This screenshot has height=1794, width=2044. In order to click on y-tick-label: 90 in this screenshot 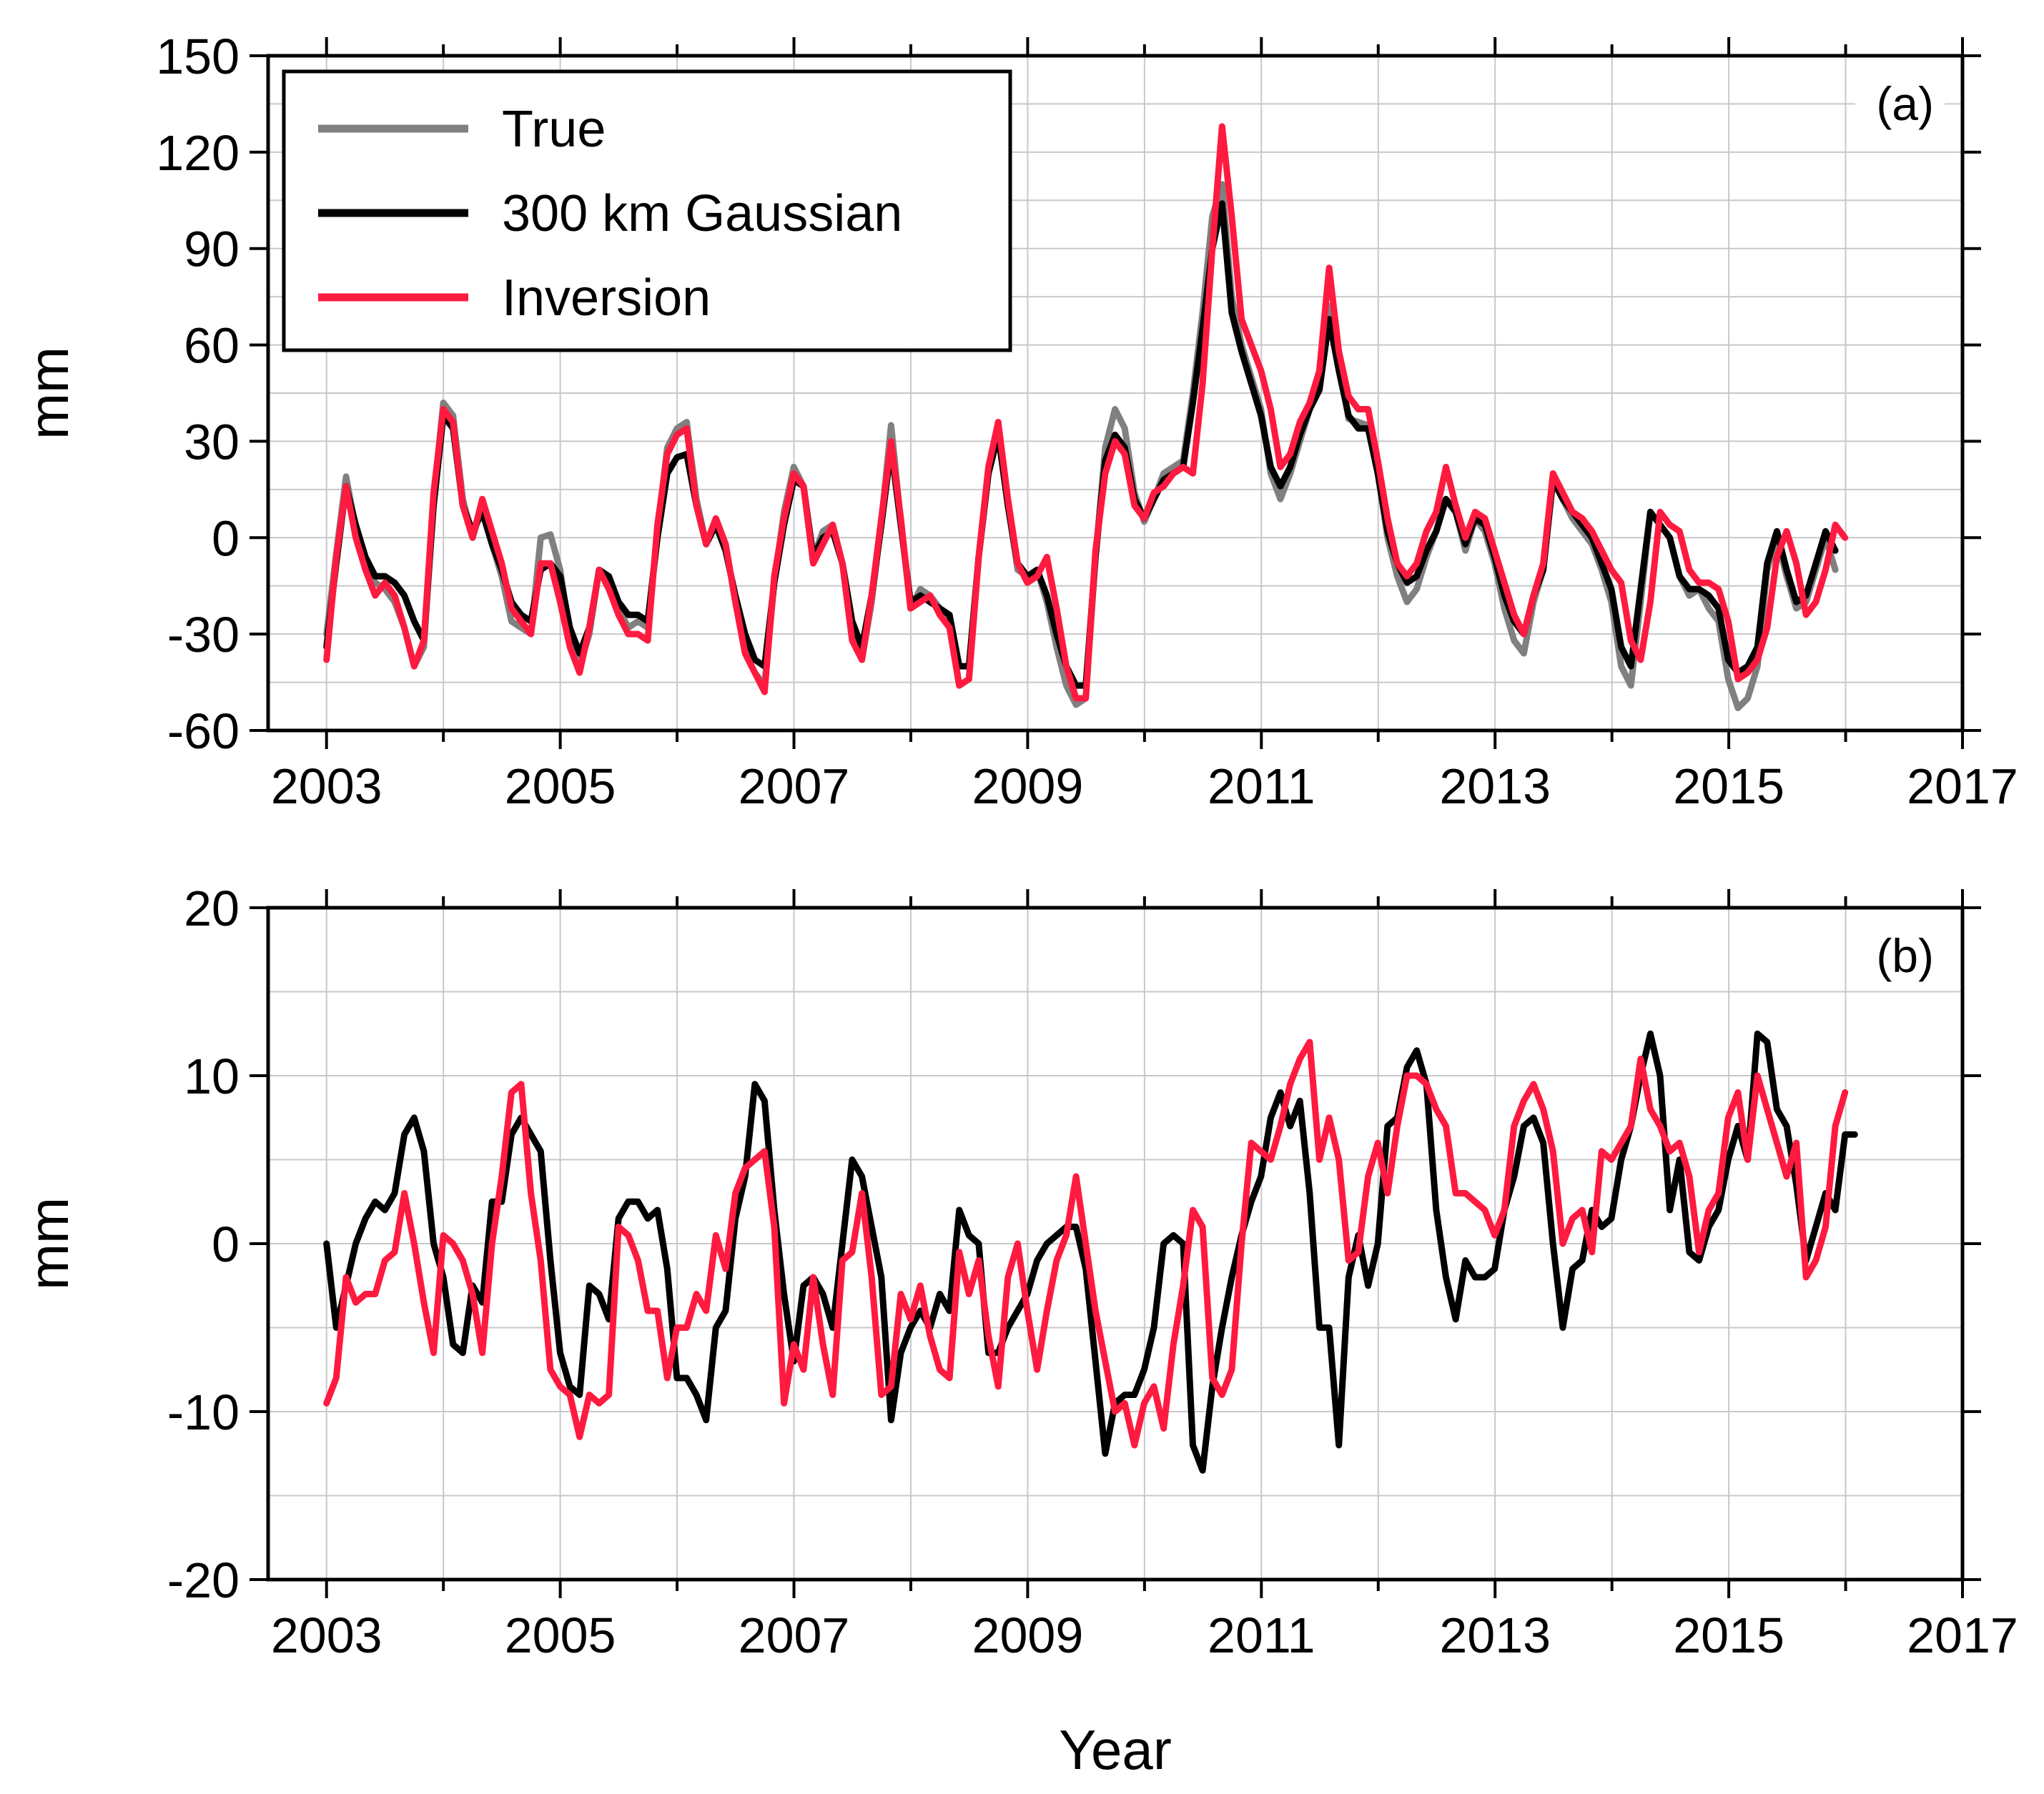, I will do `click(212, 249)`.